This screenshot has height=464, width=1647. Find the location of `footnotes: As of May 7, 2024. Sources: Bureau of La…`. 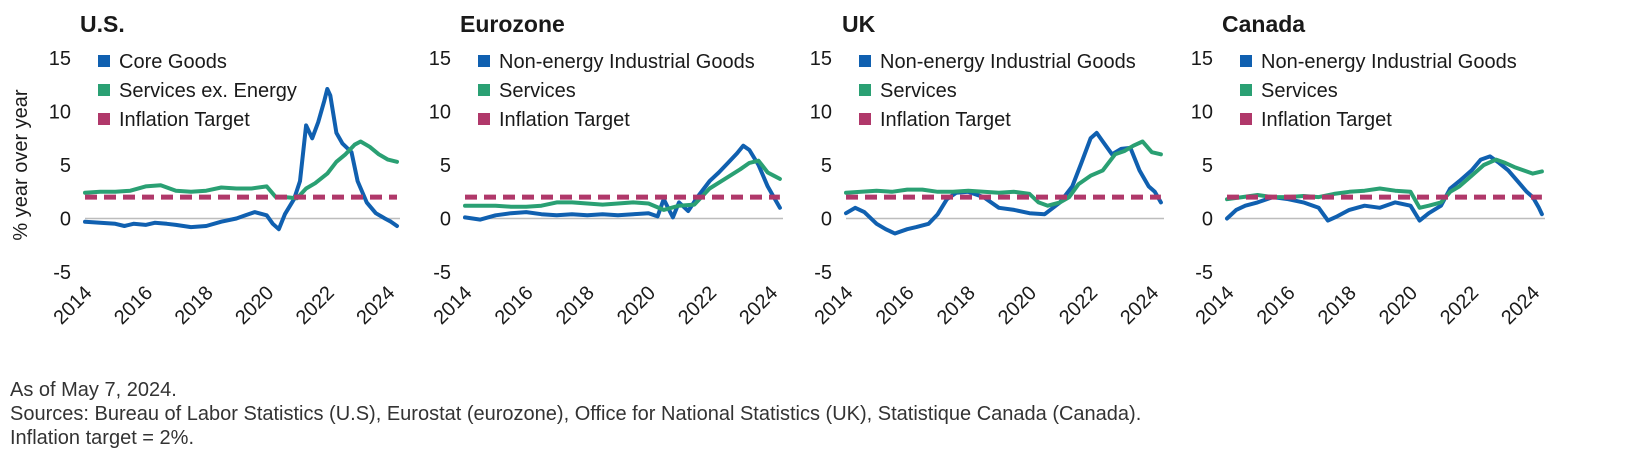

footnotes: As of May 7, 2024. Sources: Bureau of La… is located at coordinates (575, 414).